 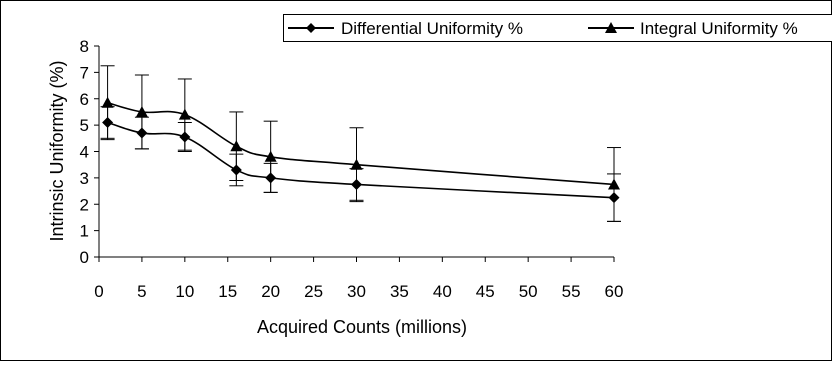 I want to click on y-axis-title: Intrinsic Uniformity (%), so click(x=57, y=150).